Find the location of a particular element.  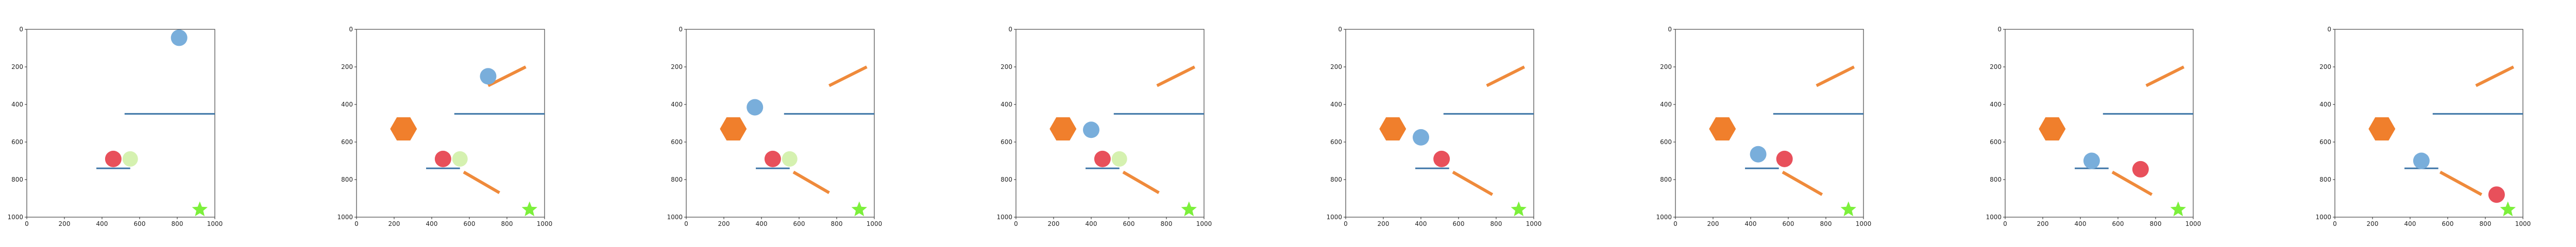

frame-7: 0 0 200 200 400 400 600 600 800 800 1000 1000 is located at coordinates (2143, 123).